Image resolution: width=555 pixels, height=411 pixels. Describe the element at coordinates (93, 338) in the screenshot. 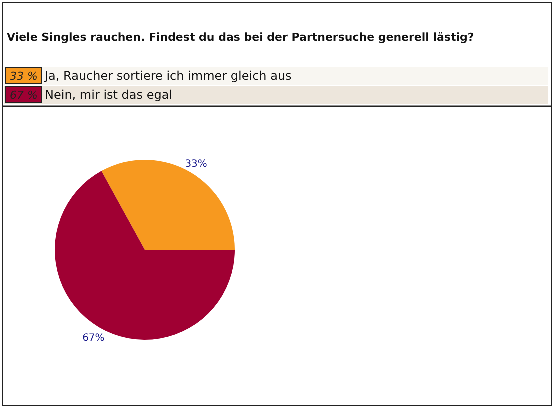

I see `data-label: 67%` at that location.